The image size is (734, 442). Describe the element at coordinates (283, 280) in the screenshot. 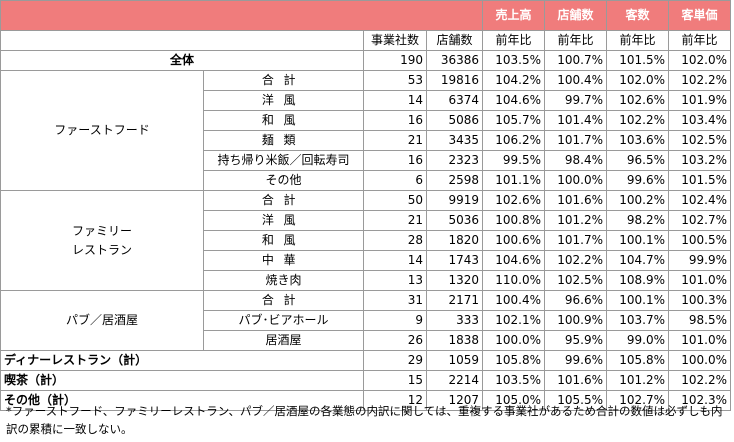

I see `subcategory-label: 焼き肉` at that location.